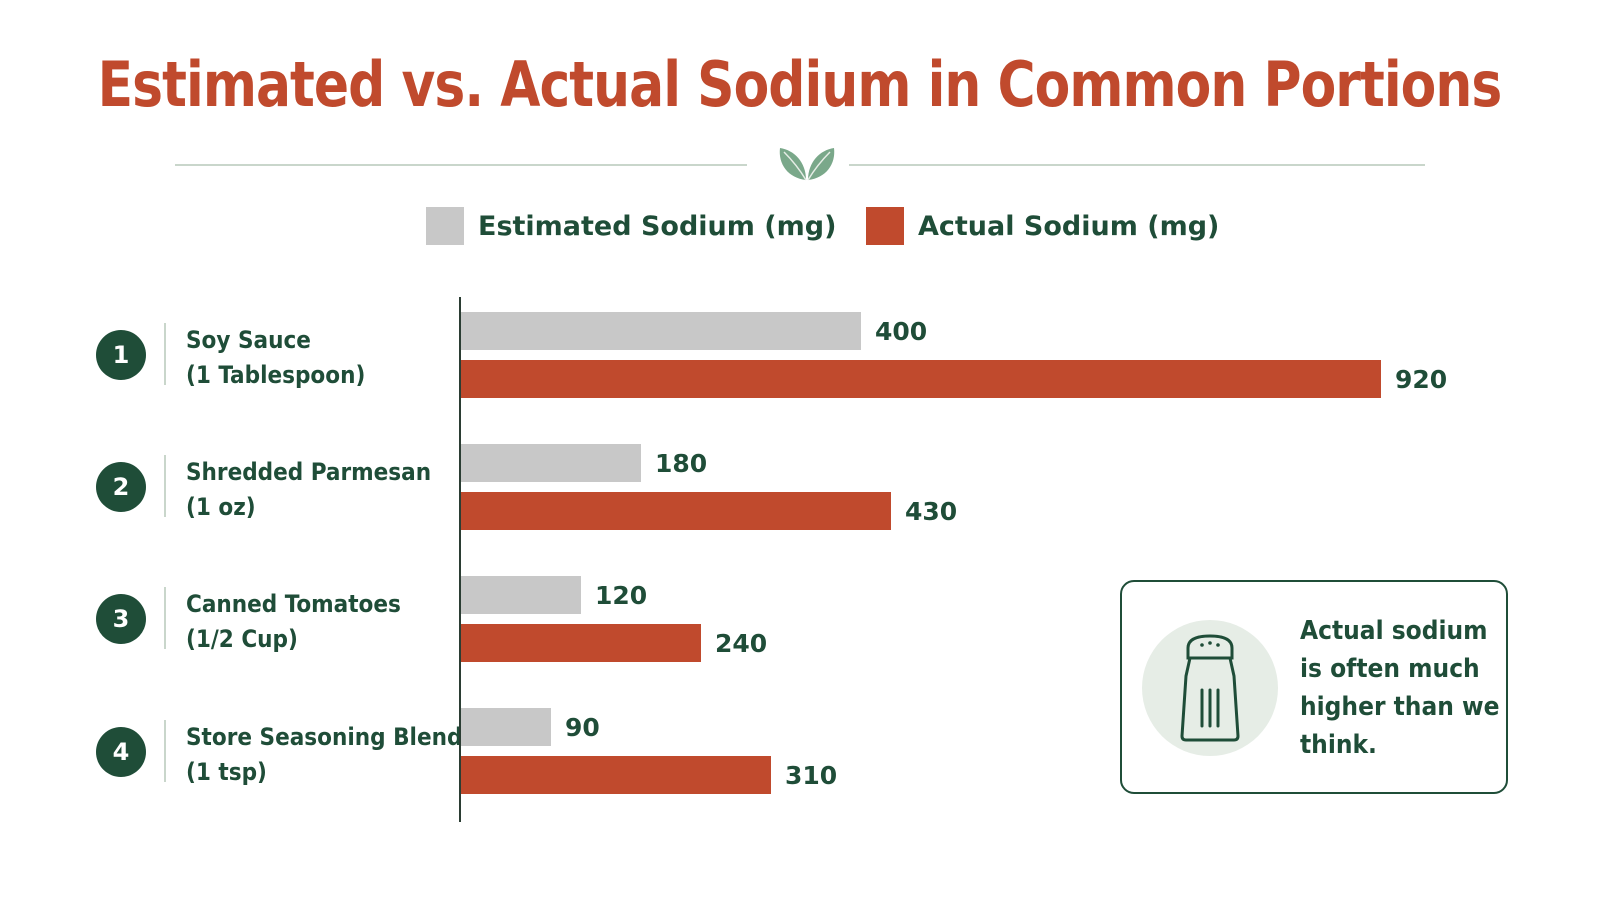  What do you see at coordinates (621, 595) in the screenshot?
I see `data-label-estimated: 120` at bounding box center [621, 595].